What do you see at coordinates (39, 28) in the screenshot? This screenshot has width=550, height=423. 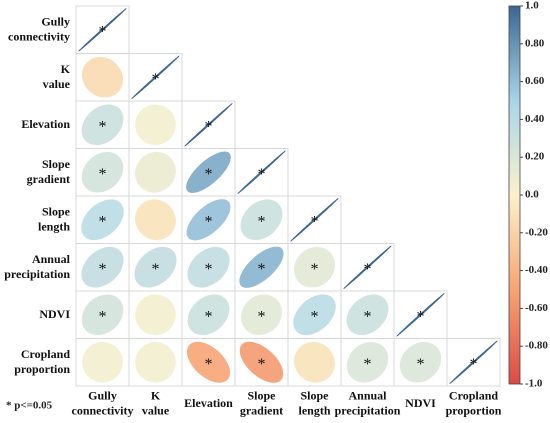 I see `row-label: Gully connectivity` at bounding box center [39, 28].